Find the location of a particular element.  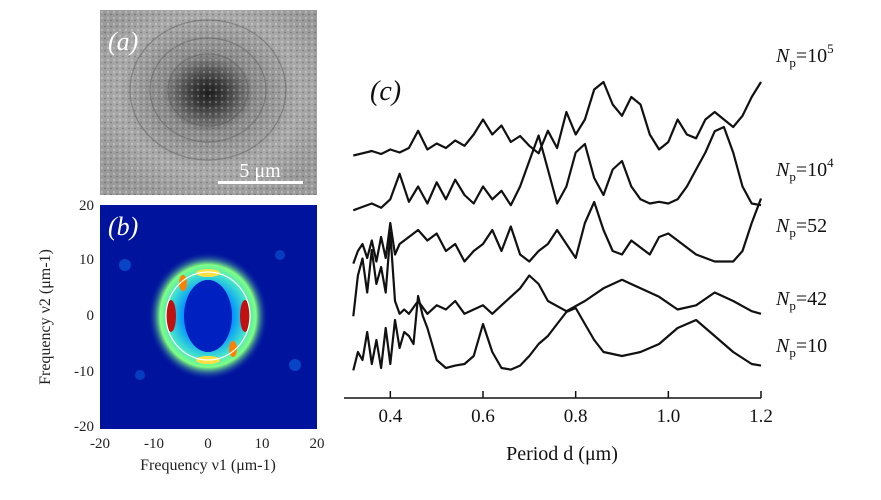

panel-b-x-ticks: -20 -10 0 10 20 is located at coordinates (207, 444).